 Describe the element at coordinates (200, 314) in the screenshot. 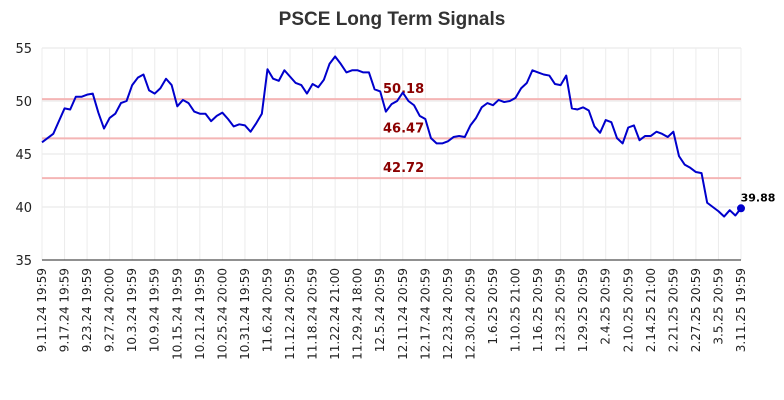

I see `x-tick-label: 10.21.24 19:59` at that location.